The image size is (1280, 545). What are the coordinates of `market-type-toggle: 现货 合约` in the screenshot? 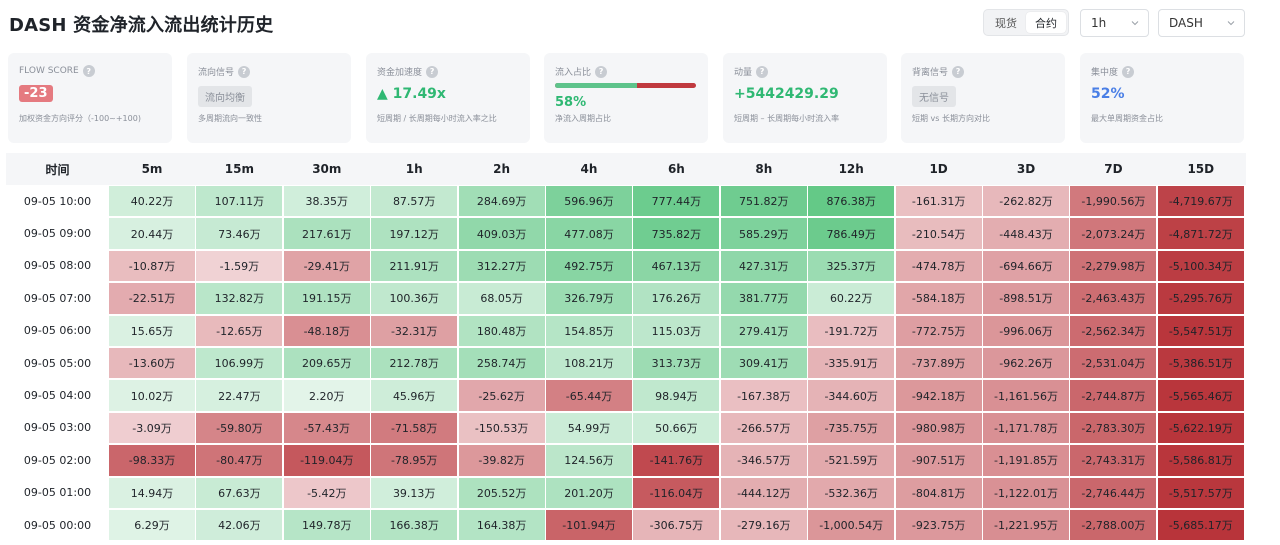 It's located at (1026, 22).